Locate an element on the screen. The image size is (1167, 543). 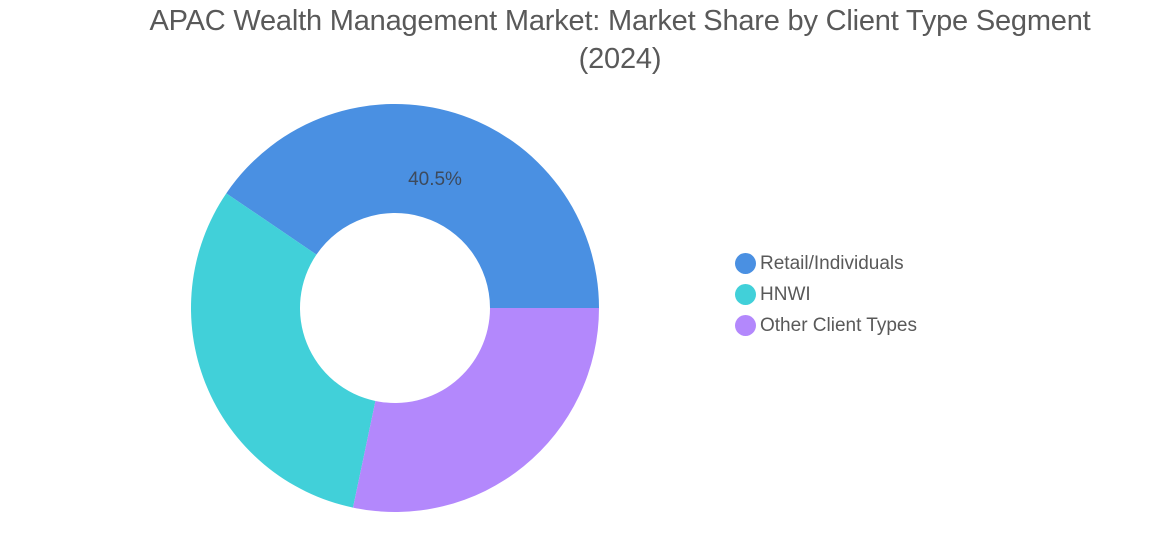
slice-label-retail: 40.5% is located at coordinates (435, 179).